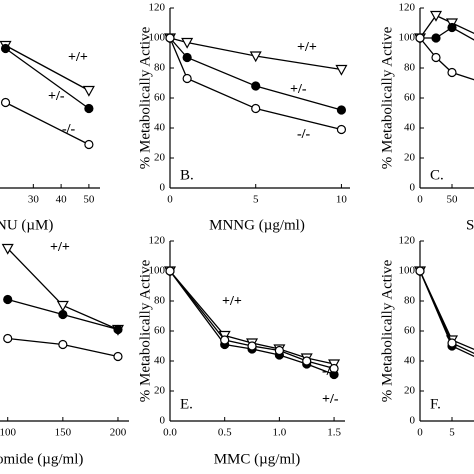 This screenshot has height=474, width=474. What do you see at coordinates (257, 459) in the screenshot?
I see `x-axis-label: MMC (µg/ml)` at bounding box center [257, 459].